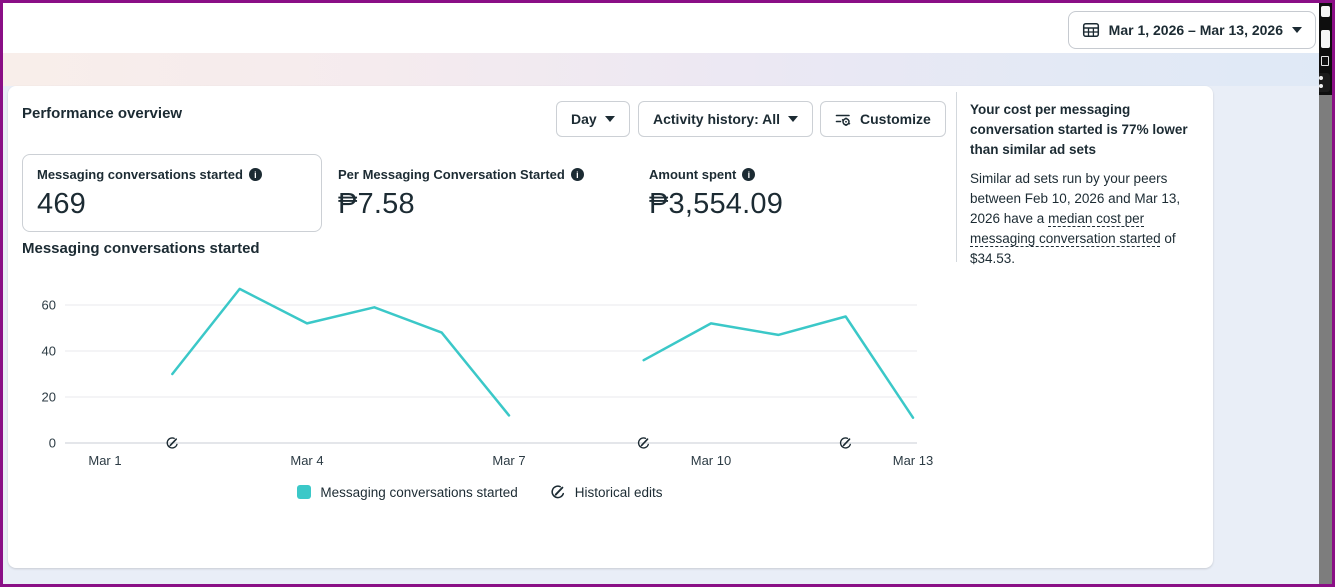 The height and width of the screenshot is (587, 1335). Describe the element at coordinates (49, 305) in the screenshot. I see `svg-text: 60` at that location.